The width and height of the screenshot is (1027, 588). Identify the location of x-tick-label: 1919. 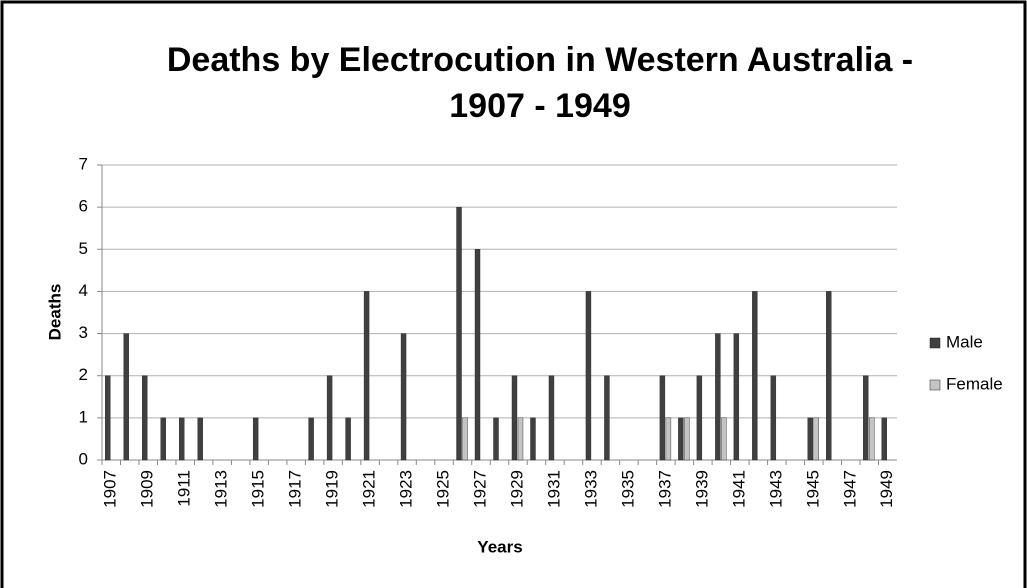
(332, 489).